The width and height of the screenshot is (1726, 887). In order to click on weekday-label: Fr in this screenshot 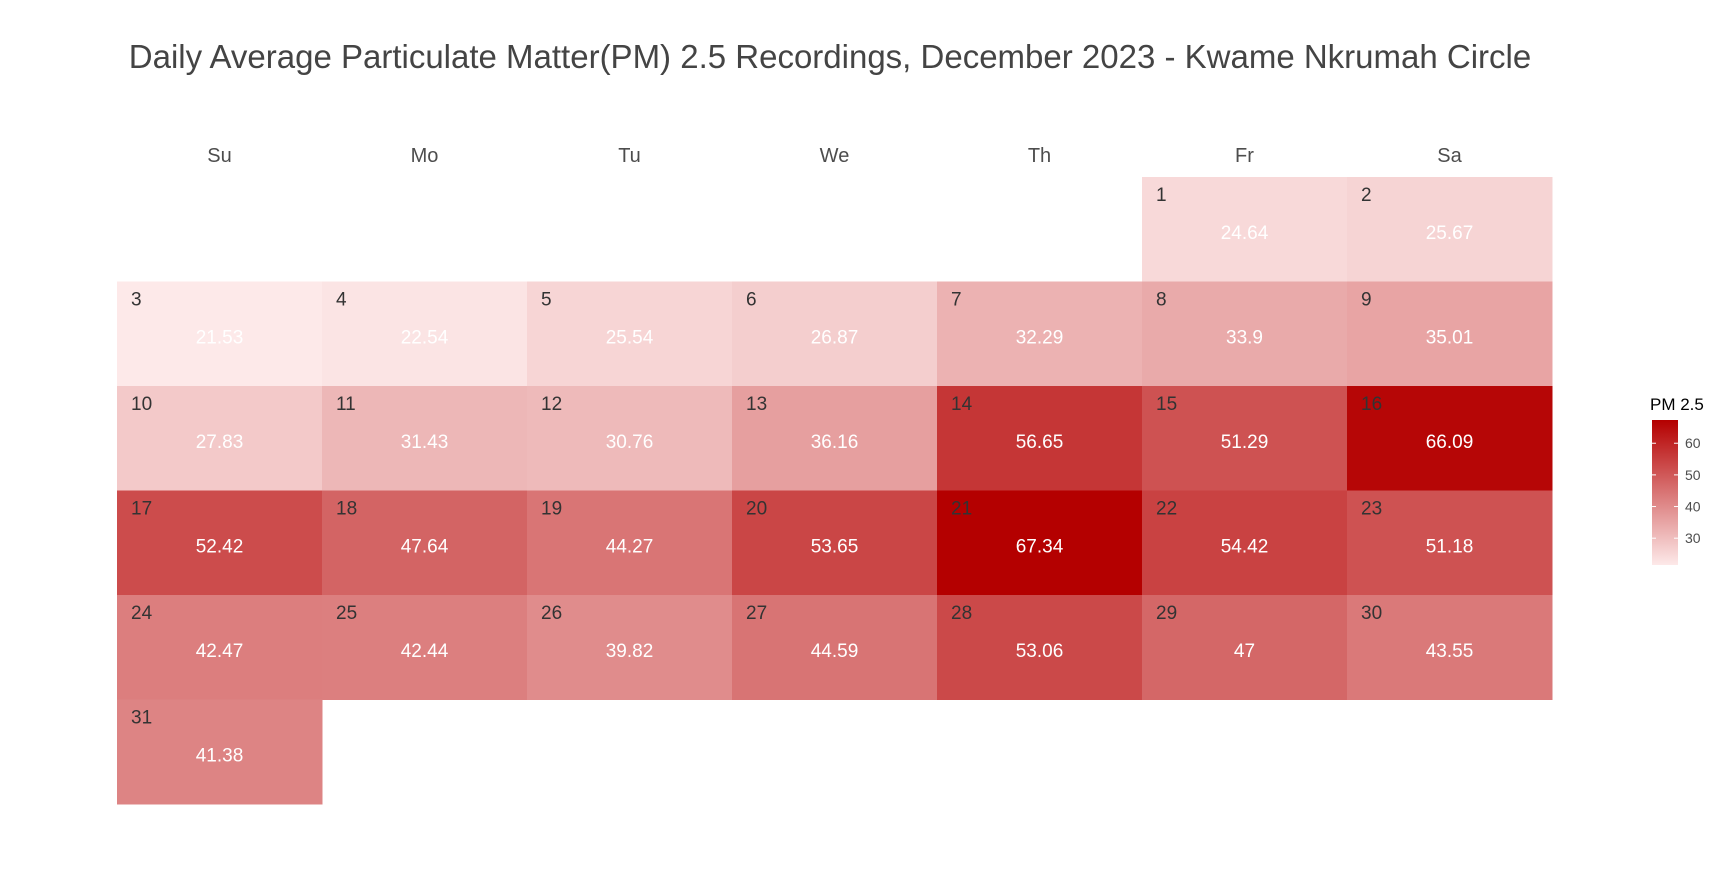, I will do `click(1244, 156)`.